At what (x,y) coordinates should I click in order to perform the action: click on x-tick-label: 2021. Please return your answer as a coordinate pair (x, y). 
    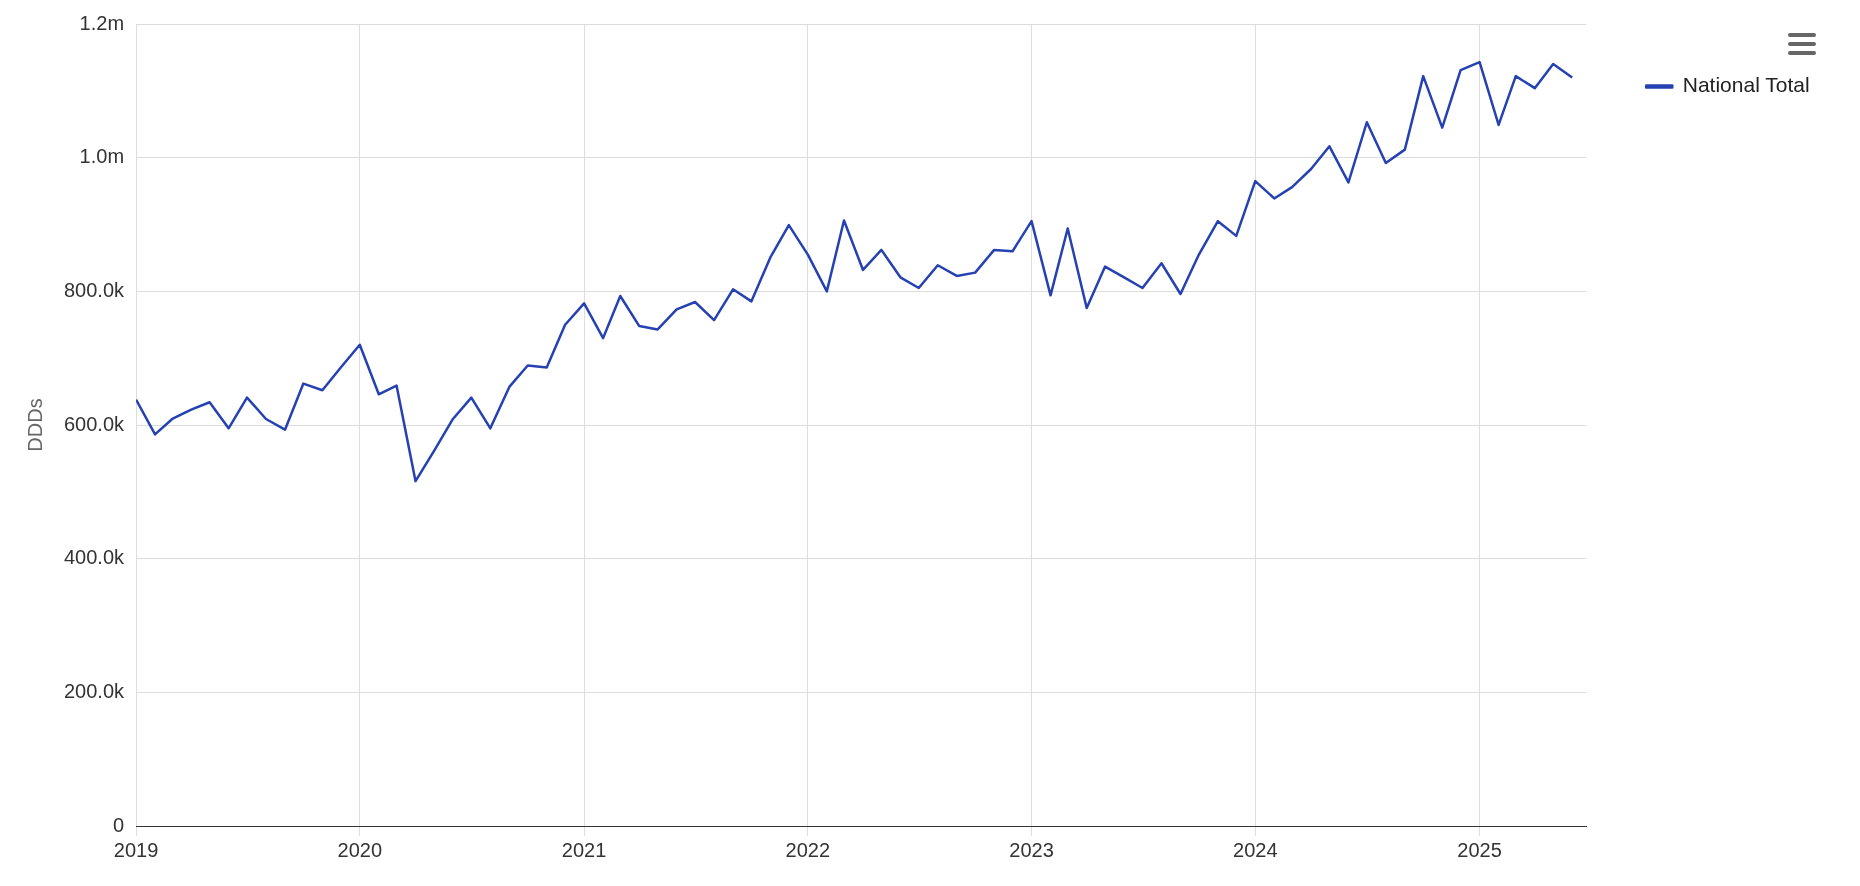
    Looking at the image, I should click on (584, 849).